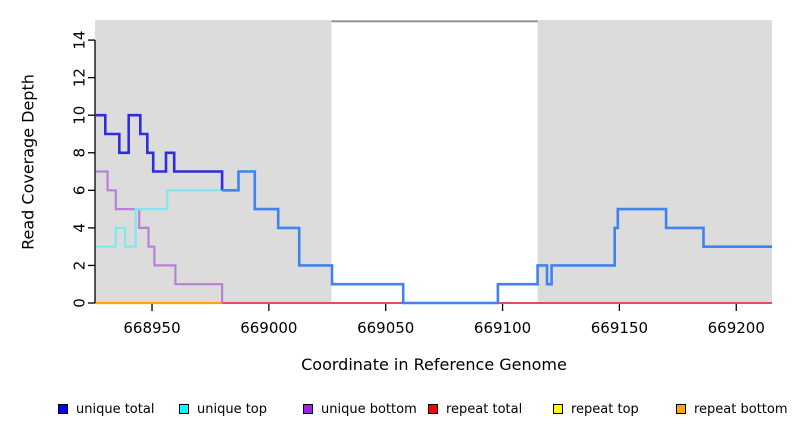 The height and width of the screenshot is (432, 792). What do you see at coordinates (80, 191) in the screenshot?
I see `y-tick-label: 6` at bounding box center [80, 191].